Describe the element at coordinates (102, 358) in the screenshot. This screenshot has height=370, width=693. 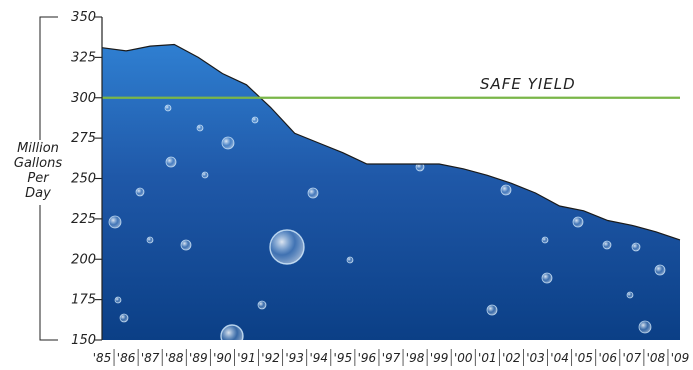
I see `x-tick-label: '85` at that location.